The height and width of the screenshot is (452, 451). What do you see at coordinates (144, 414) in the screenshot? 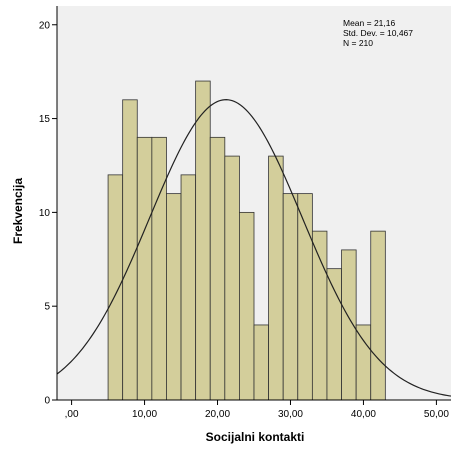
I see `x-tick-label: 10,00` at bounding box center [144, 414].